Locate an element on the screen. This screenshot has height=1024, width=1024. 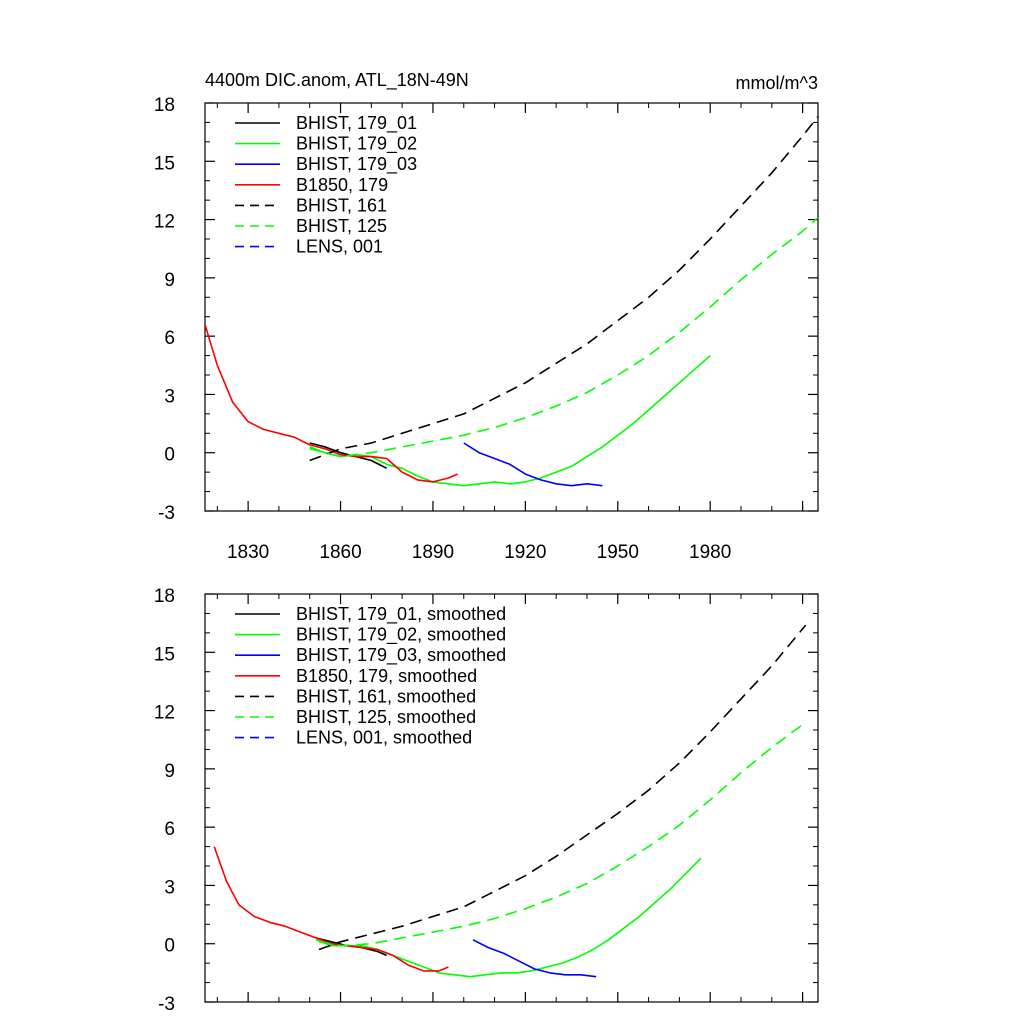
x-tick-label: 1920 is located at coordinates (525, 552).